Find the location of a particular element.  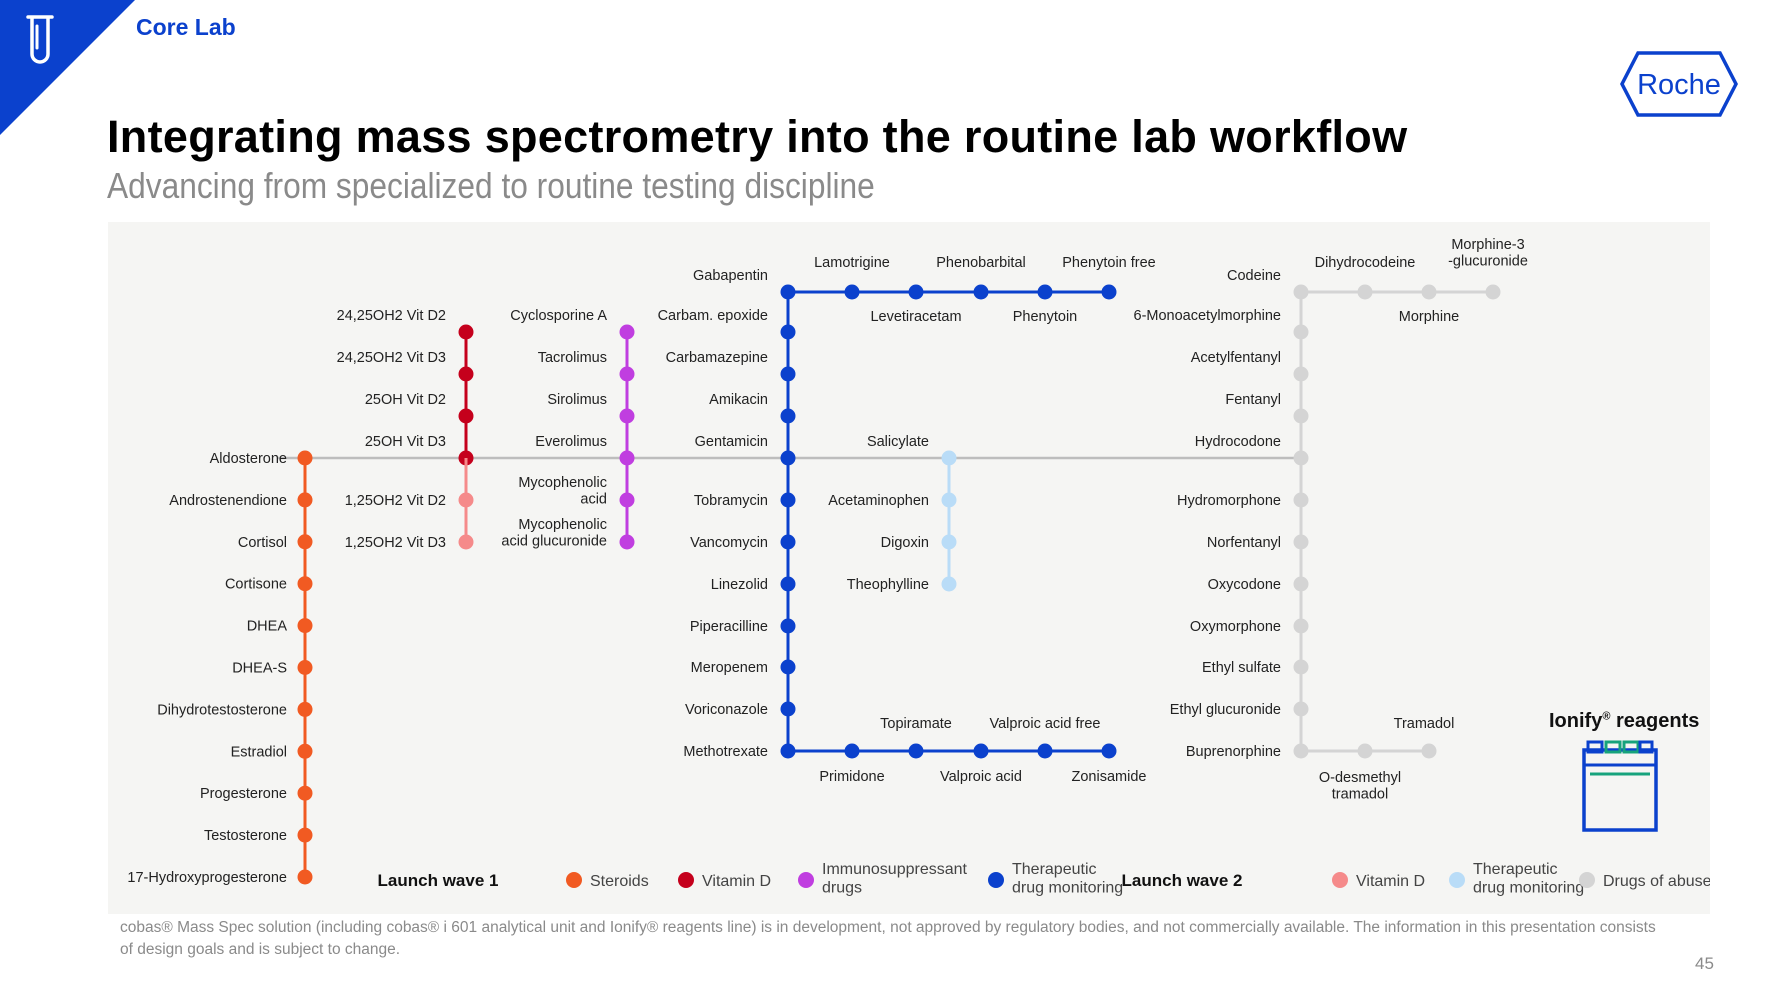

tdm-label: Vancomycin is located at coordinates (729, 543).